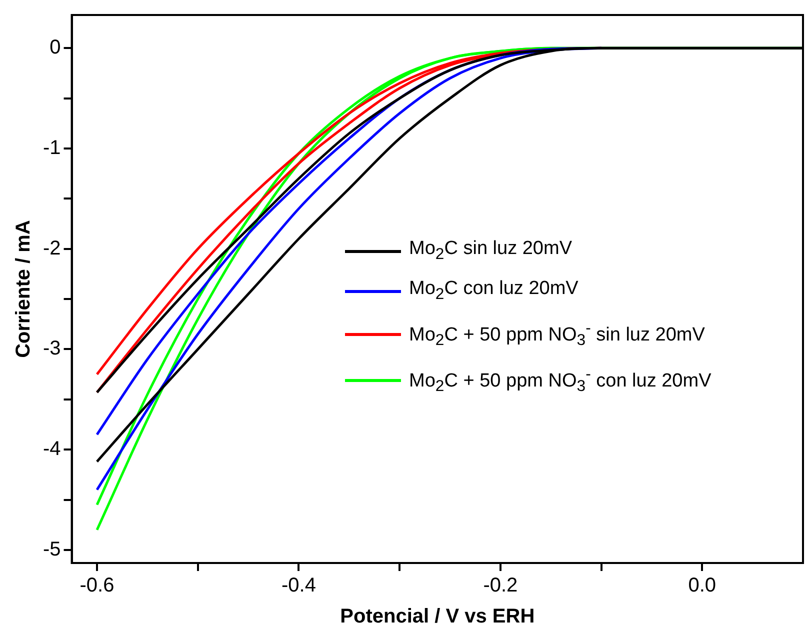 The width and height of the screenshot is (811, 637). Describe the element at coordinates (500, 585) in the screenshot. I see `x-tick-label: -0.2` at that location.